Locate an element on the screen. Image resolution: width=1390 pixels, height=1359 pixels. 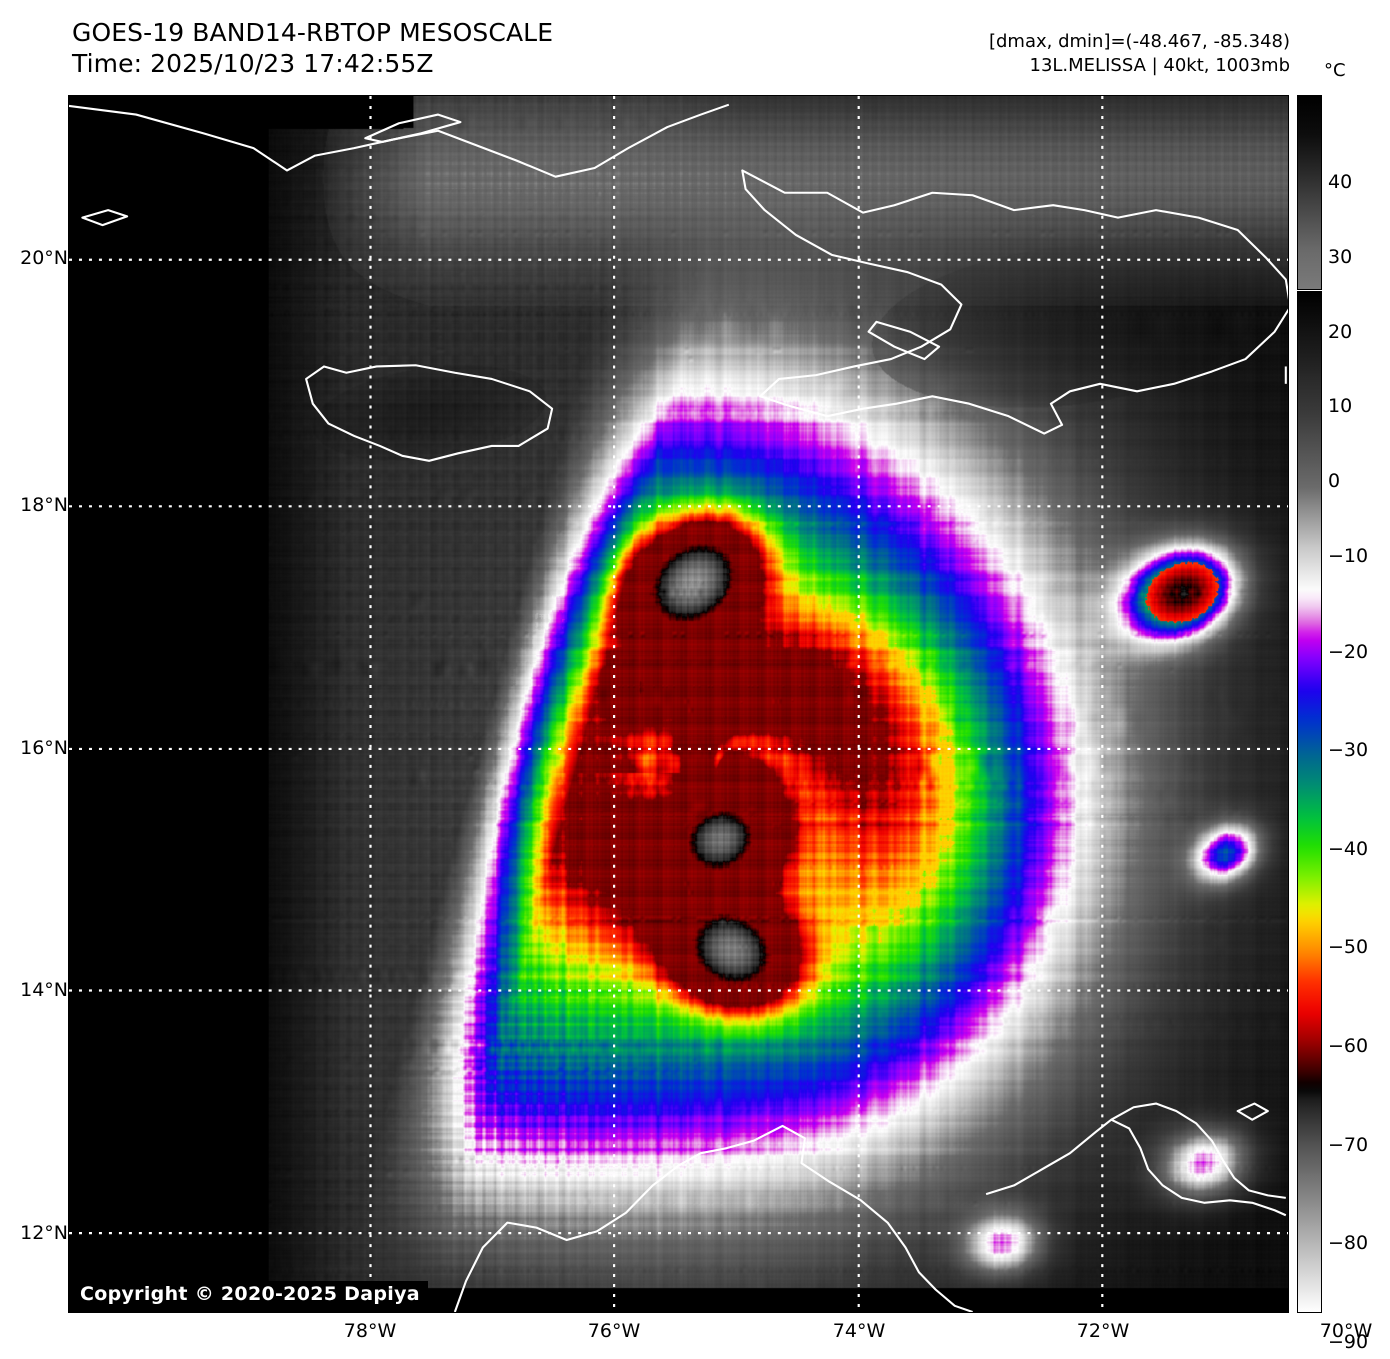
colorbar-tick-label-2: 20 is located at coordinates (1340, 332).